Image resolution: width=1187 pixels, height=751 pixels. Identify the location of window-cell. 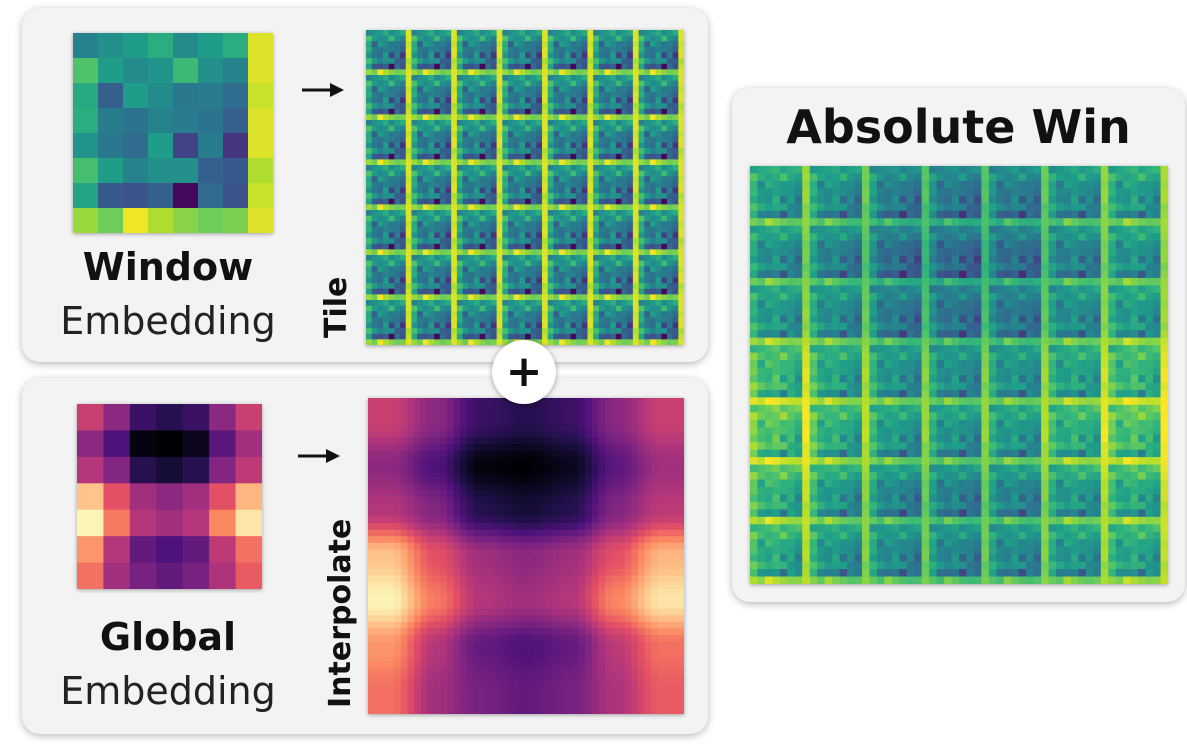
(186, 146).